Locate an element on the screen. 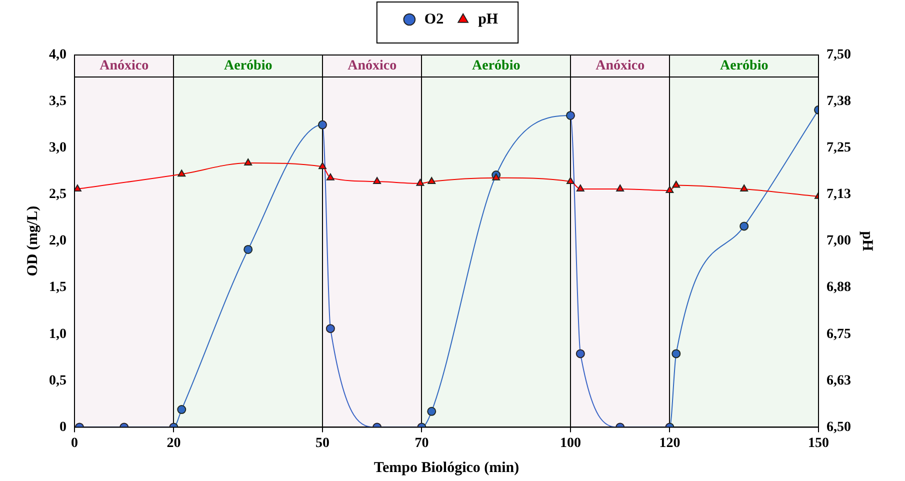 This screenshot has width=905, height=481. y-tick-label: 0,5 is located at coordinates (57, 380).